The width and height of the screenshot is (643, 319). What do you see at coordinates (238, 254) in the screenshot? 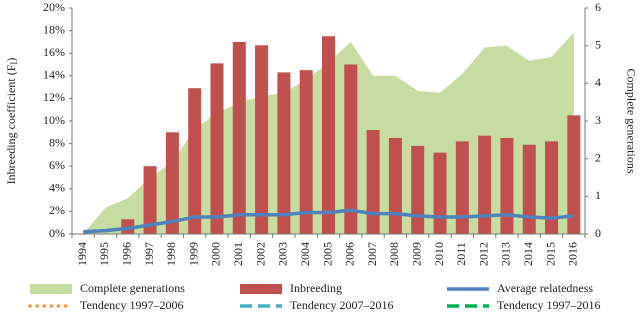
I see `x-tick-label: 2001` at bounding box center [238, 254].